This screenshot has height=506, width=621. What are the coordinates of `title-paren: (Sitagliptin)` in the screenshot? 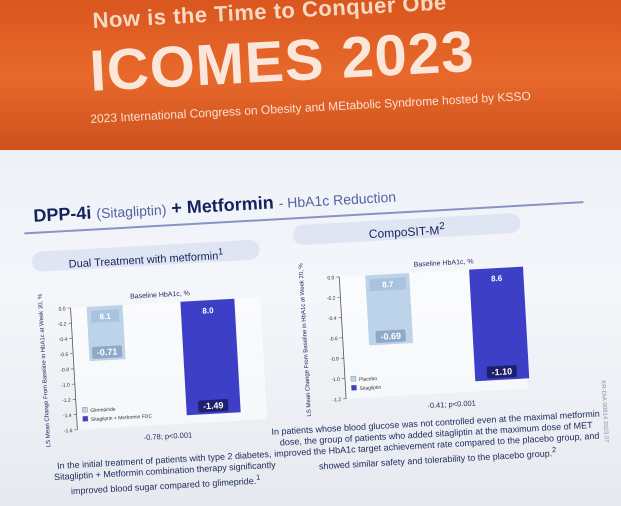 It's located at (131, 211).